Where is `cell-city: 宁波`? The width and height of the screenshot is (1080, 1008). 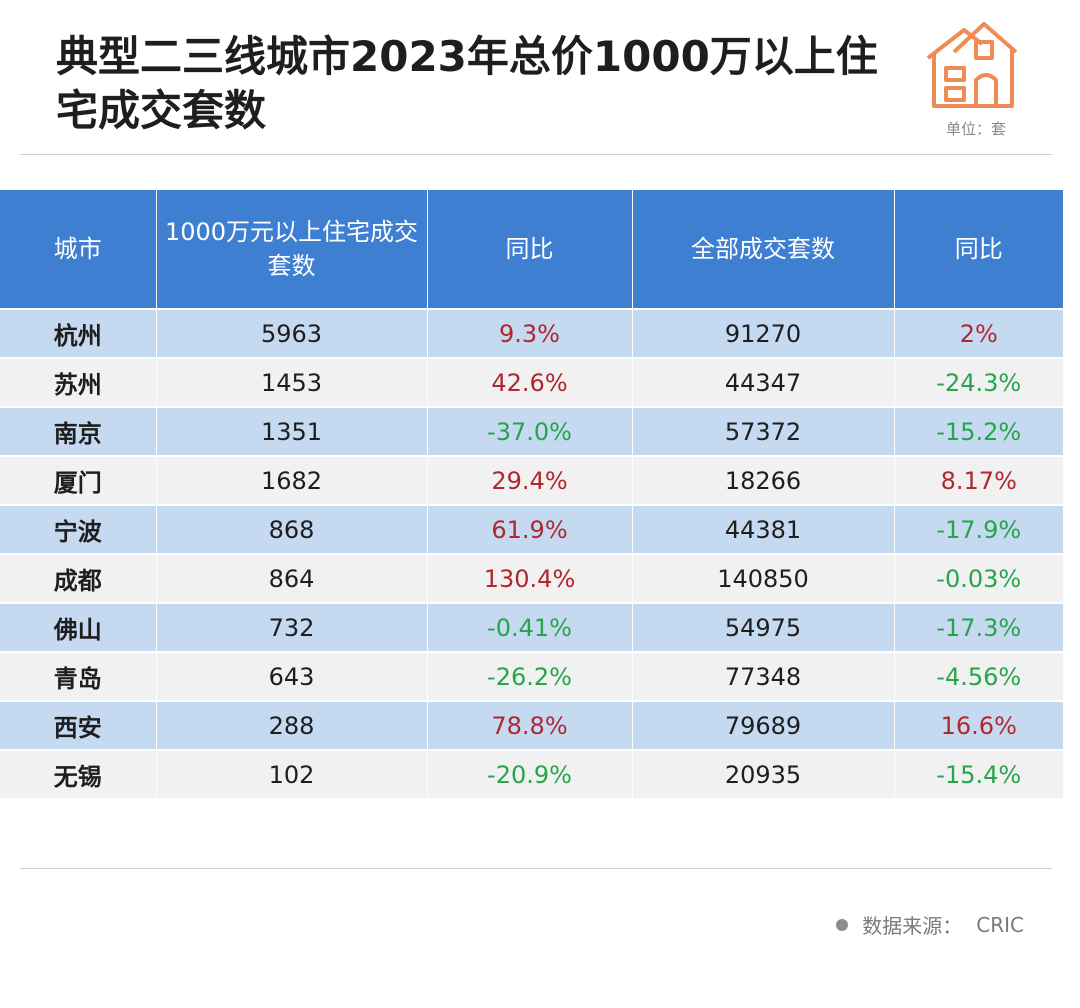
cell-city: 宁波 is located at coordinates (78, 529).